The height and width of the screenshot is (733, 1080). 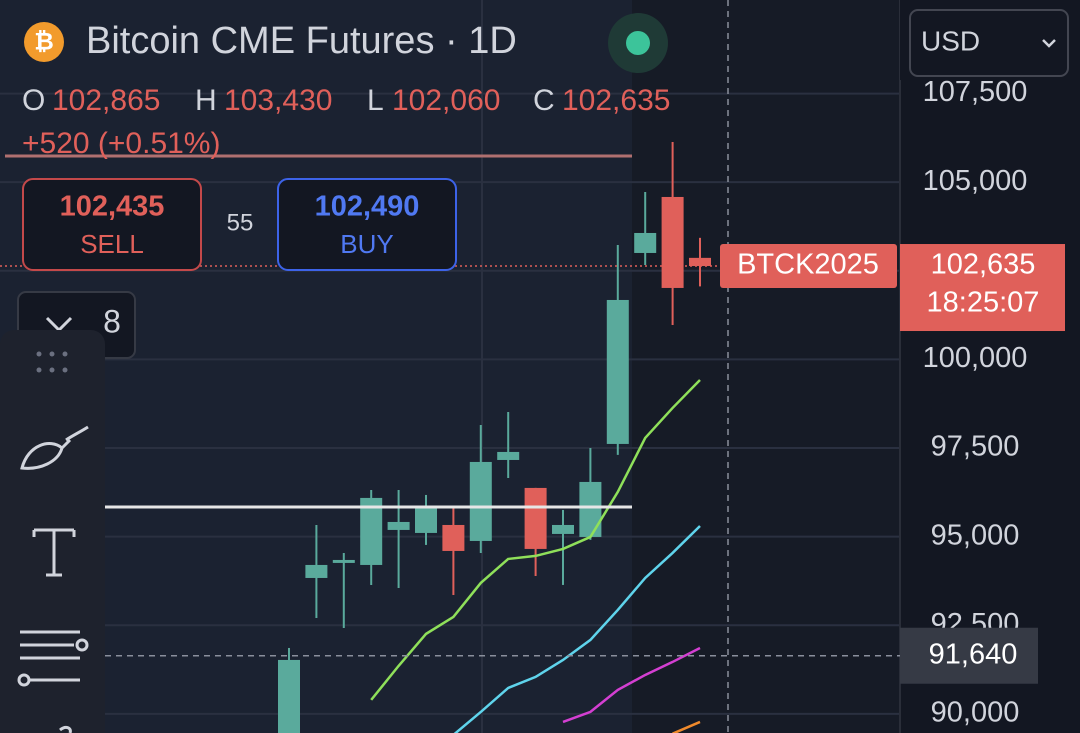 I want to click on brush-tool, so click(x=54, y=447).